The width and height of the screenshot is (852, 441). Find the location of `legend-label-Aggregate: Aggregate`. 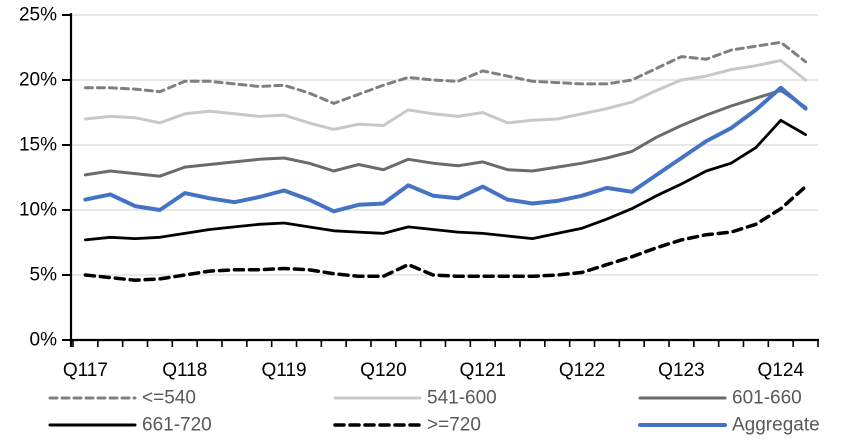

legend-label-Aggregate: Aggregate is located at coordinates (776, 425).